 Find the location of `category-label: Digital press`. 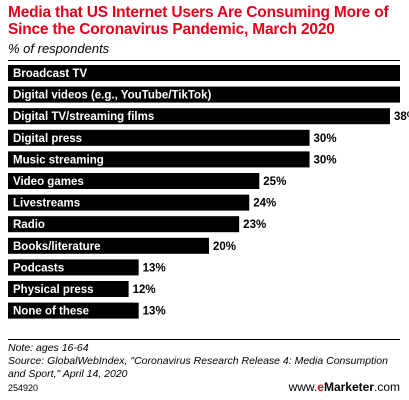

category-label: Digital press is located at coordinates (47, 139).